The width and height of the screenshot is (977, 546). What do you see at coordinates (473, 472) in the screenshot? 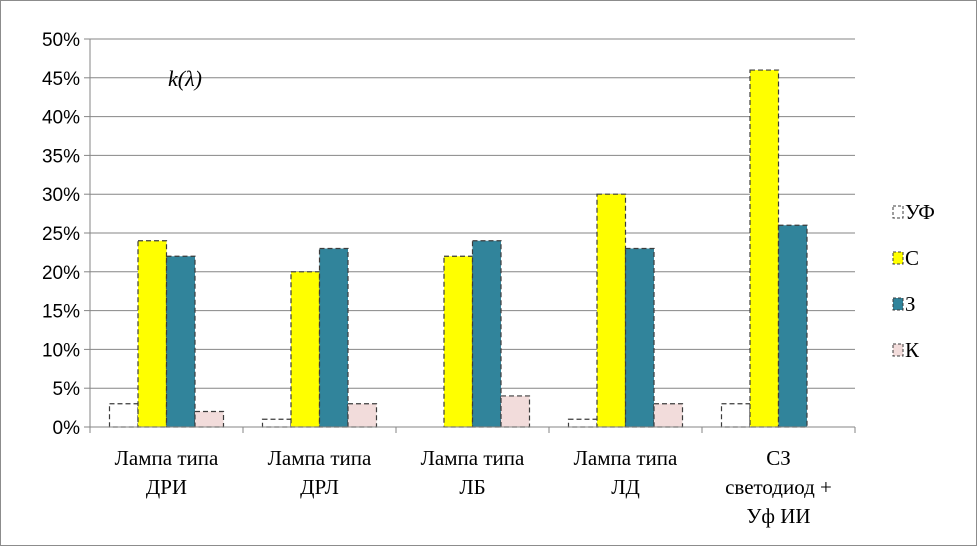
I see `category-label: Лампа типа ЛБ` at bounding box center [473, 472].